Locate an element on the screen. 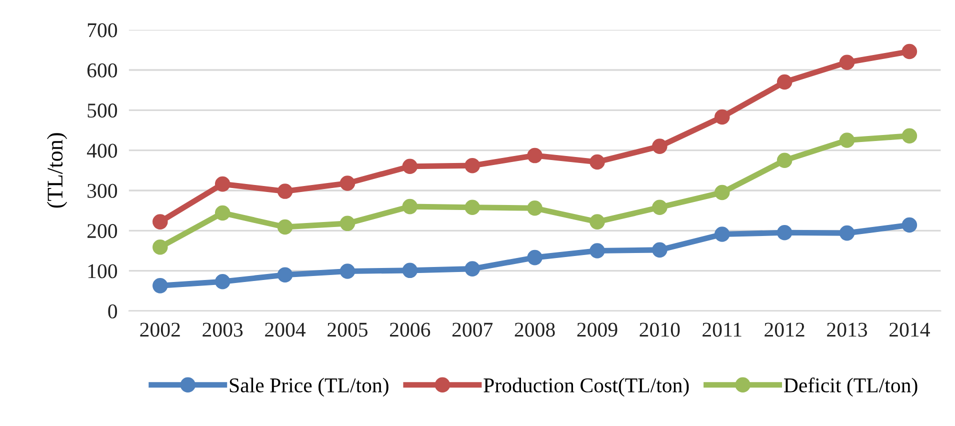  x-tick-label: 2004 is located at coordinates (285, 329).